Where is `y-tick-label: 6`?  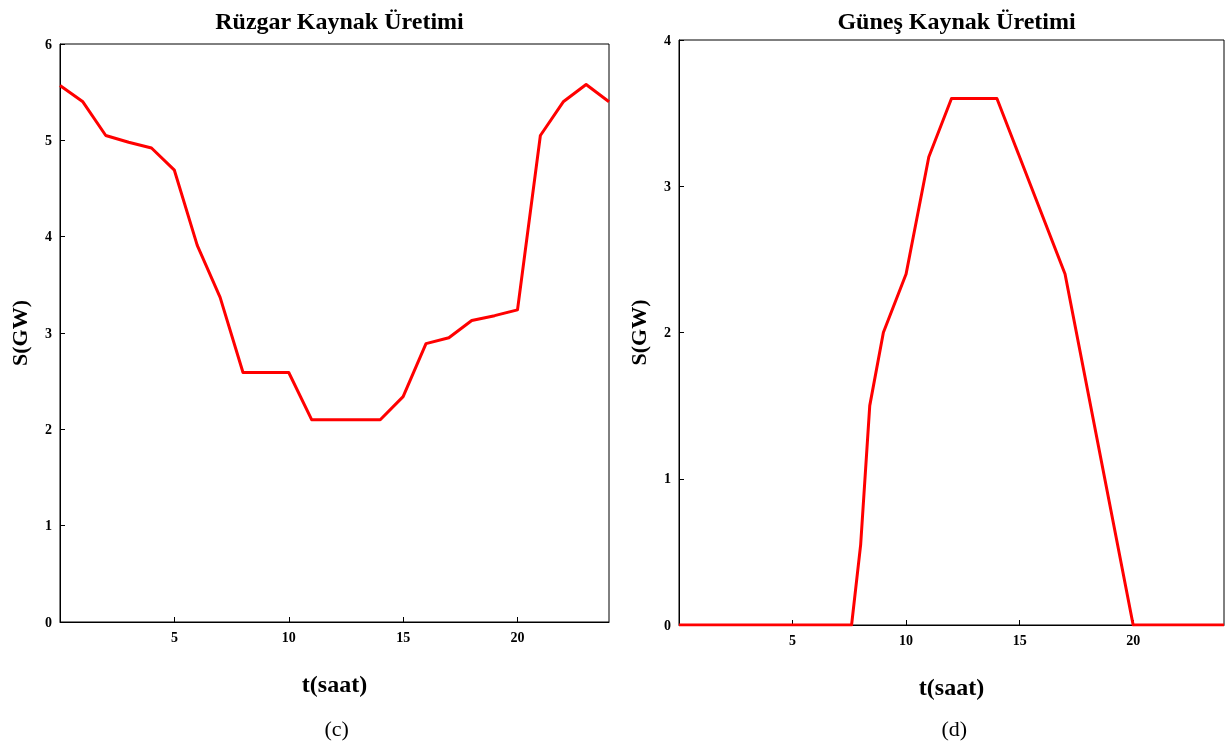
y-tick-label: 6 is located at coordinates (48, 44).